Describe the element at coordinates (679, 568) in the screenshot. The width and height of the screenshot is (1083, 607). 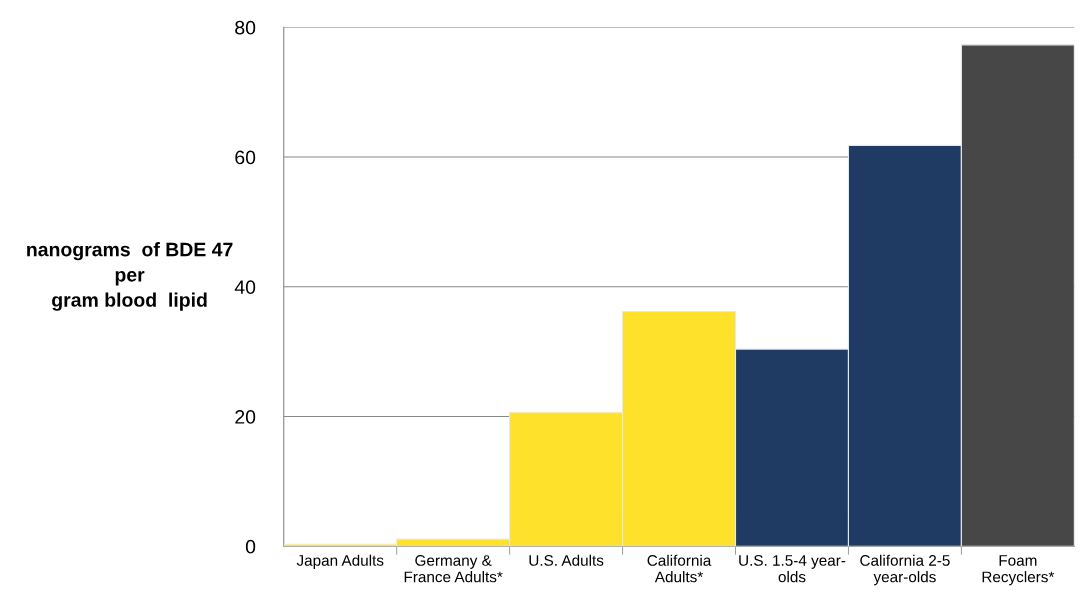
I see `x-tick-label: California Adults*` at that location.